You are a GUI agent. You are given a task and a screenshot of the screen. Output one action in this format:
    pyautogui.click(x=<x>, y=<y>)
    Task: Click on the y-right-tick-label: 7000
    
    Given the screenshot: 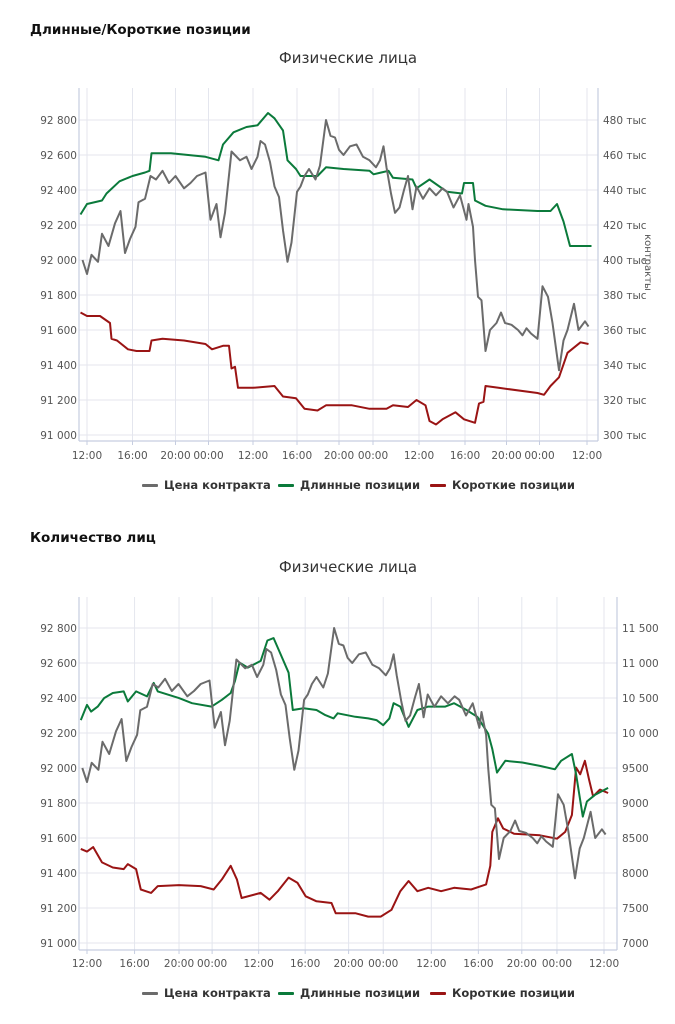 What is the action you would take?
    pyautogui.click(x=635, y=944)
    